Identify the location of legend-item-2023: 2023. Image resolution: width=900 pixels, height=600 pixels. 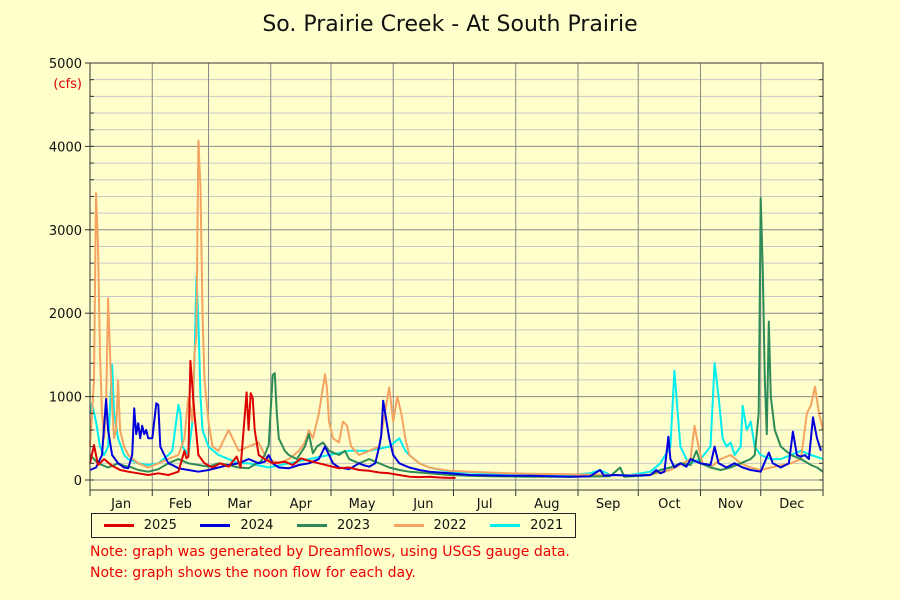
(333, 525).